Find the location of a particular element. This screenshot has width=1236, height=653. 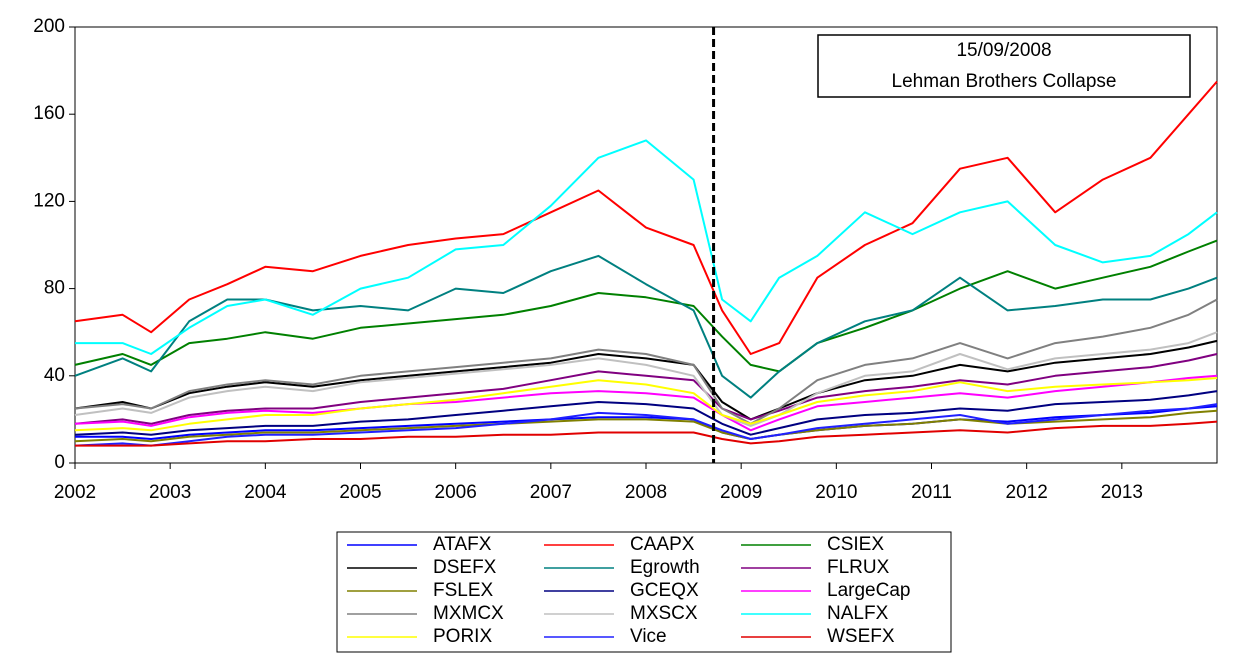

x-tick-label: 2007 is located at coordinates (551, 492).